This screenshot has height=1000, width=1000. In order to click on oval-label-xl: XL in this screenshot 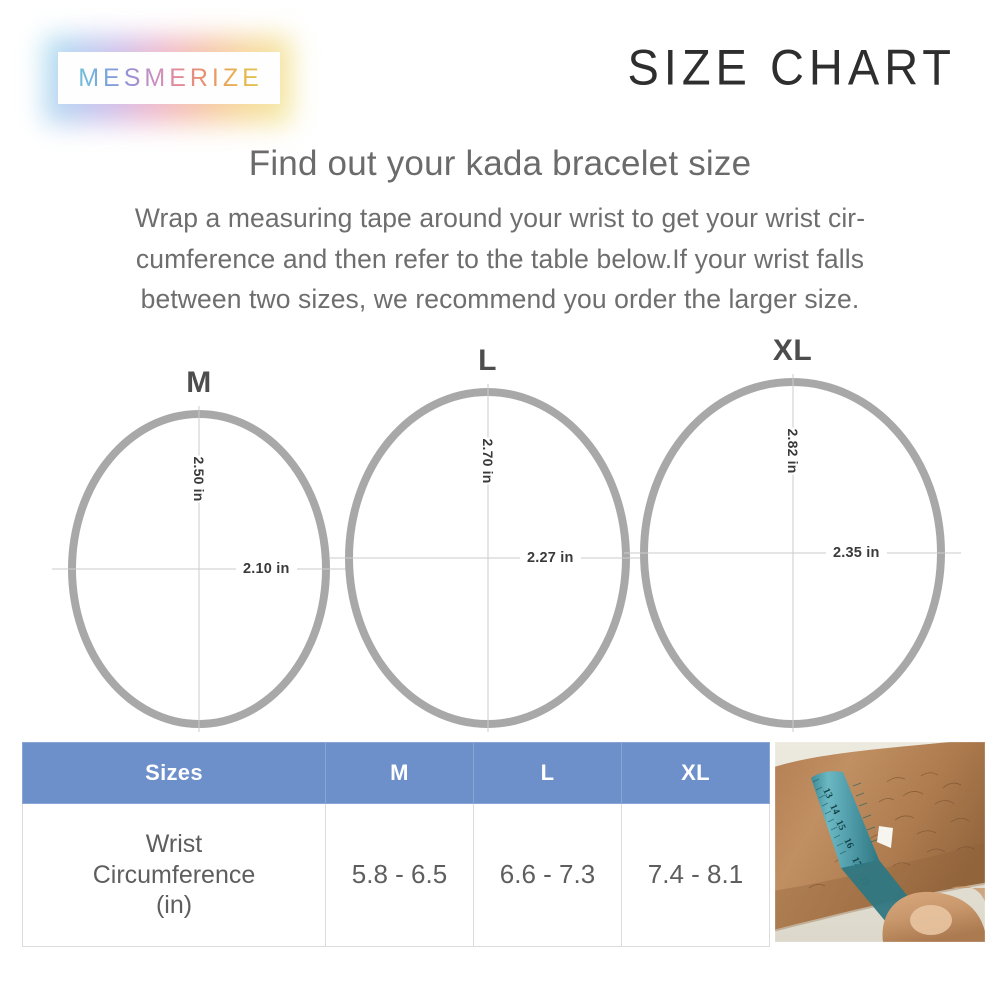, I will do `click(792, 350)`.